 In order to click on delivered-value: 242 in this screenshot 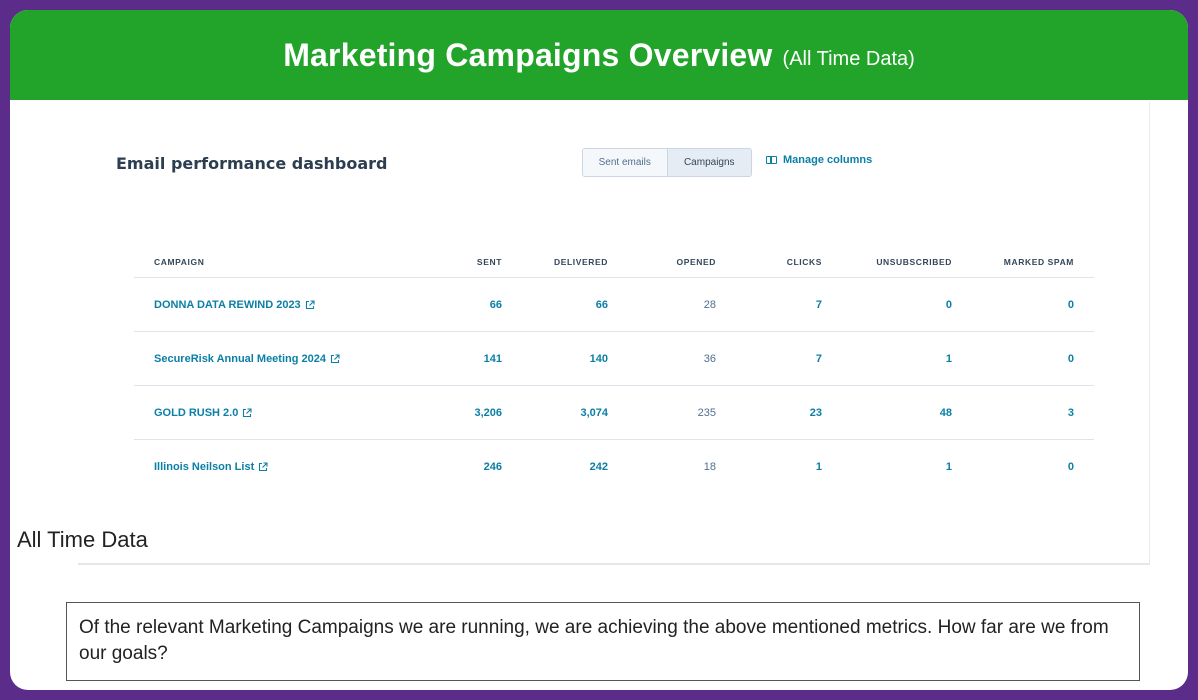, I will do `click(598, 467)`.